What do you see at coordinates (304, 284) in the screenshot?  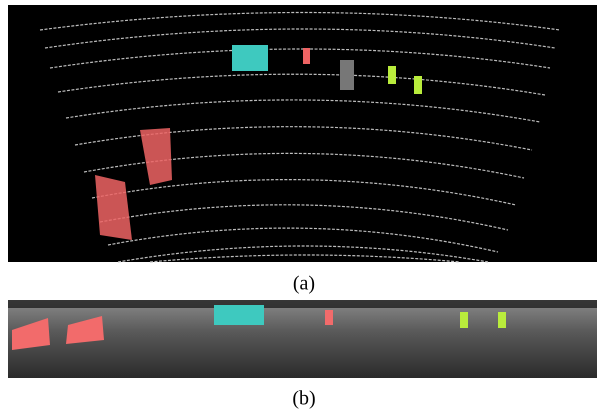 I see `caption: (a)` at bounding box center [304, 284].